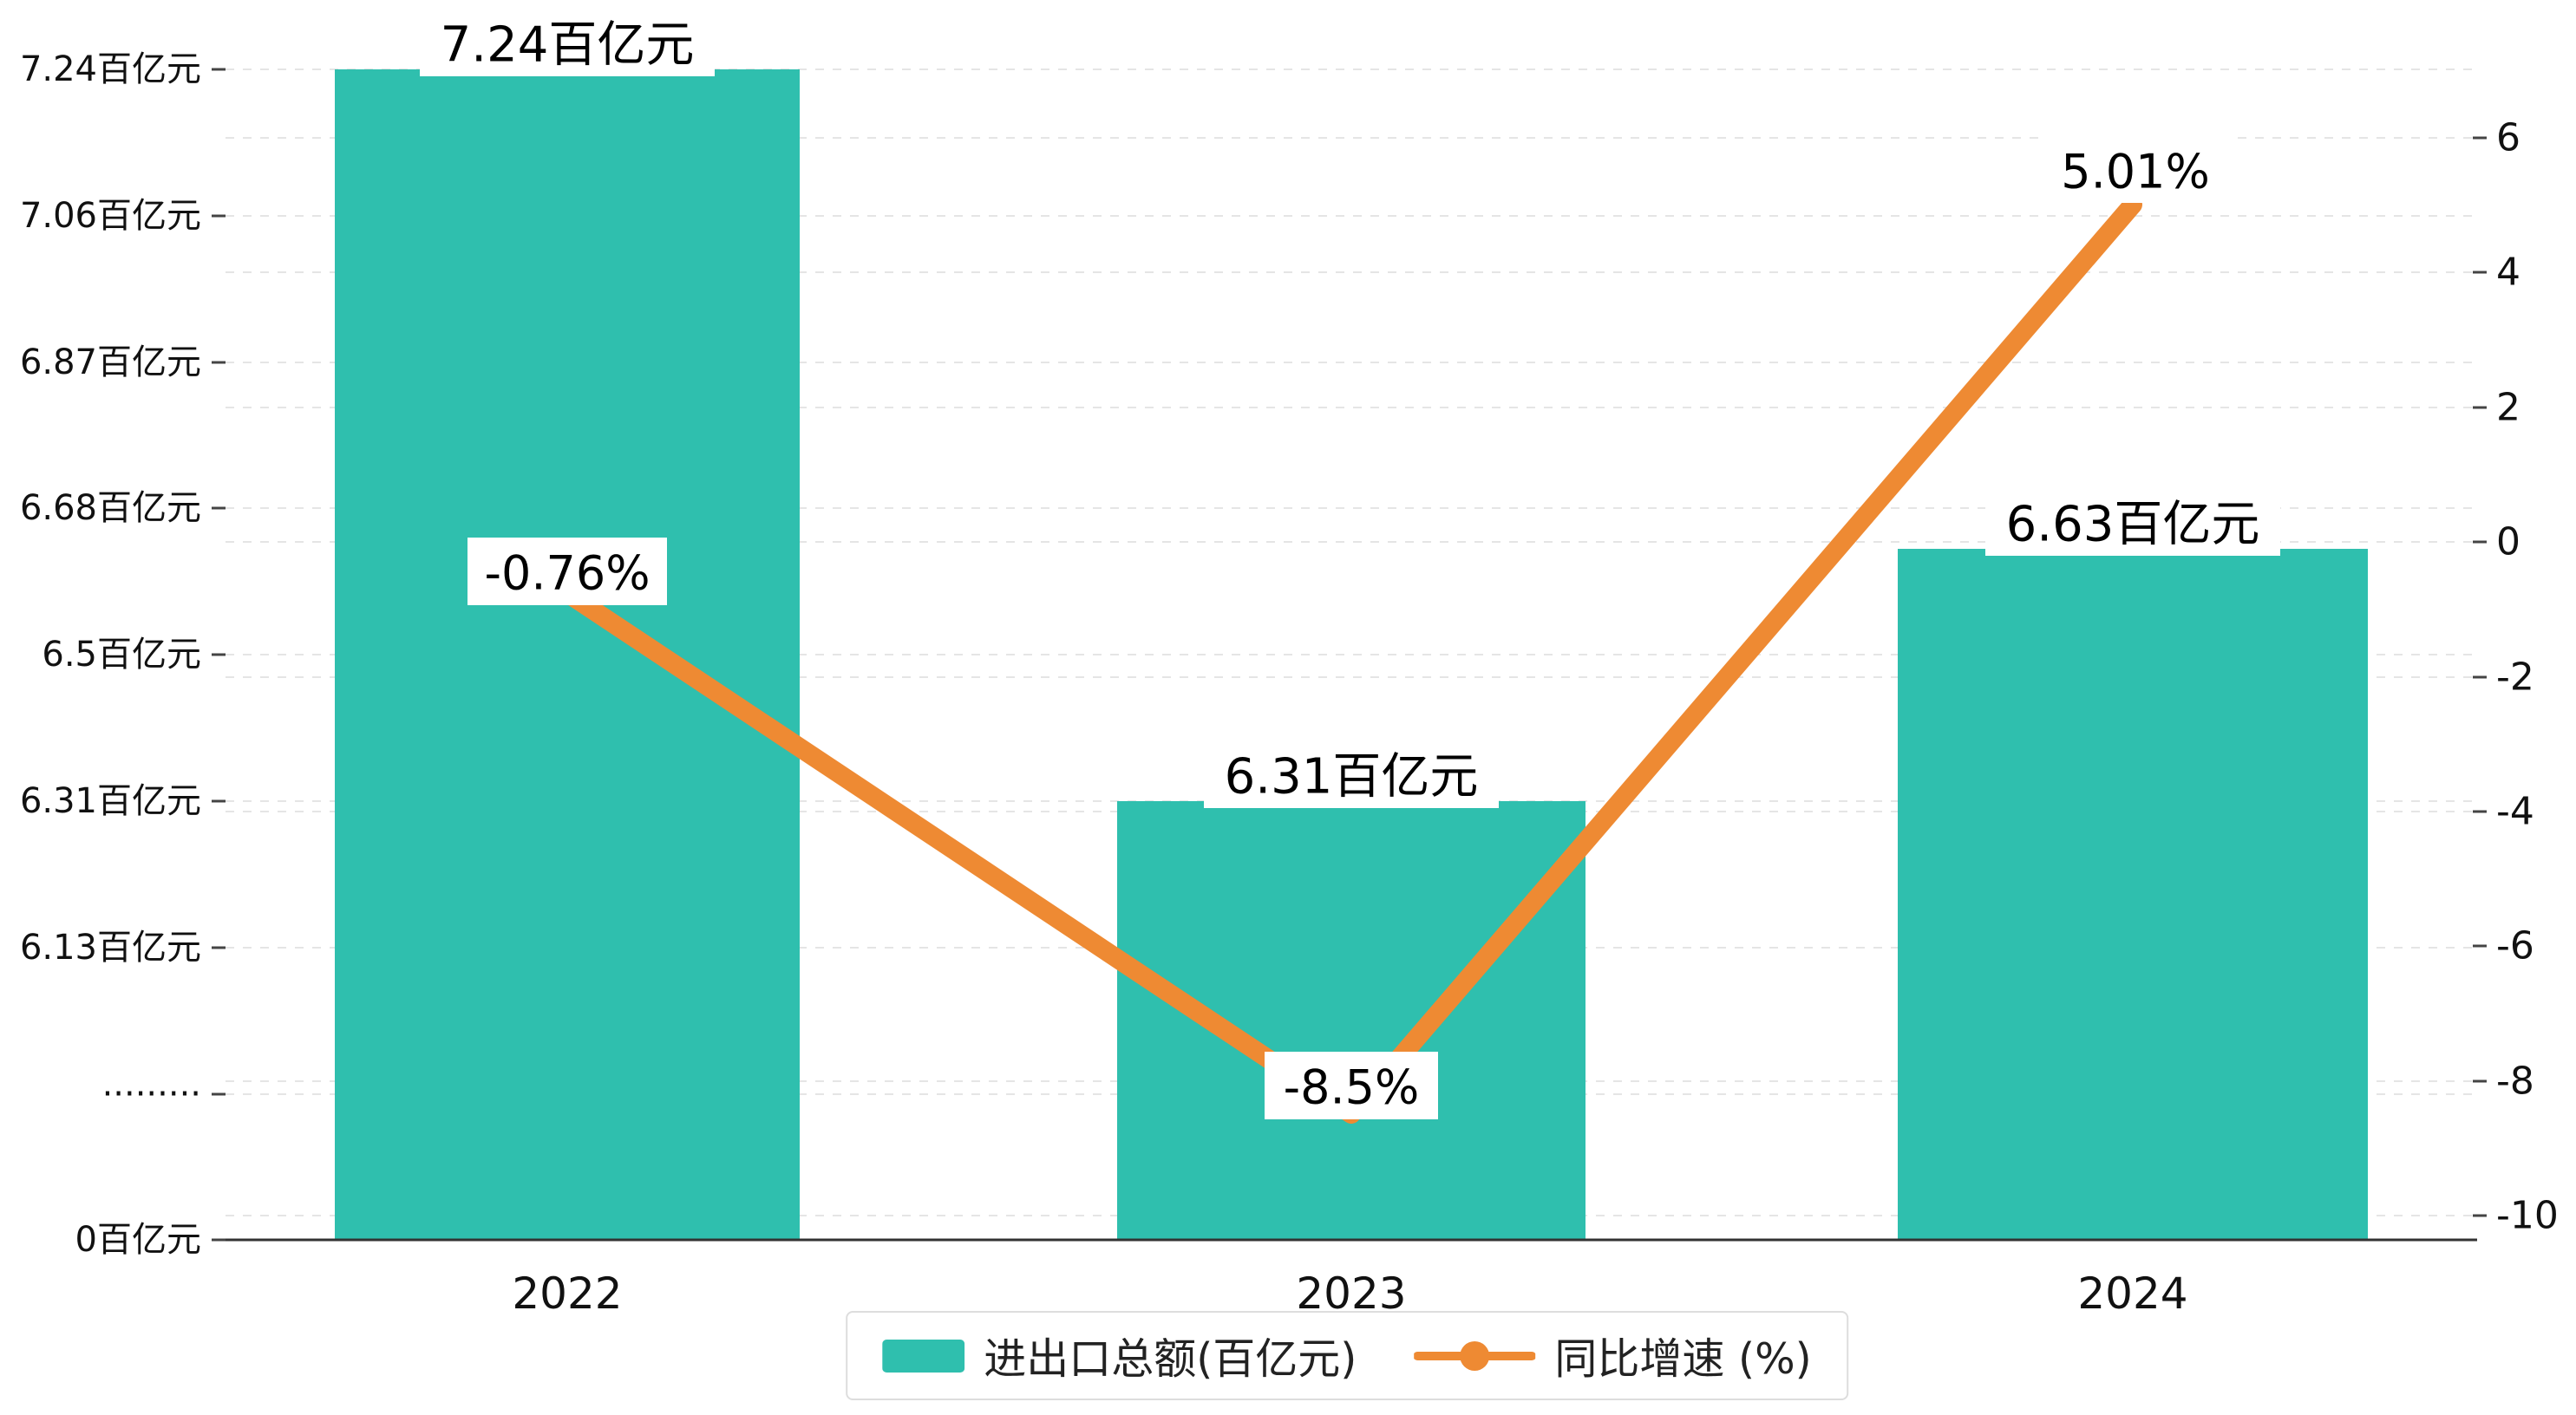  I want to click on bar-value-2022: 7.24百亿元, so click(568, 45).